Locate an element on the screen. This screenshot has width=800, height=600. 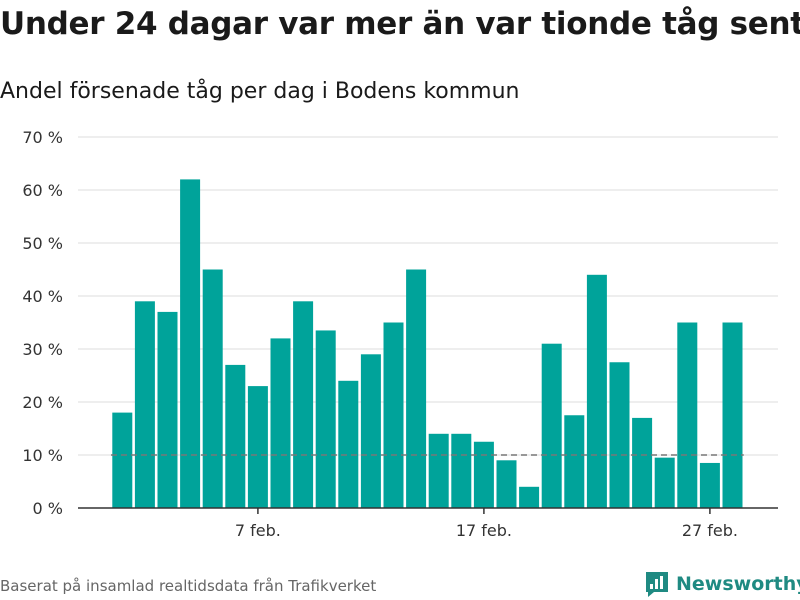
x-tick-label: 27 feb. is located at coordinates (710, 530).